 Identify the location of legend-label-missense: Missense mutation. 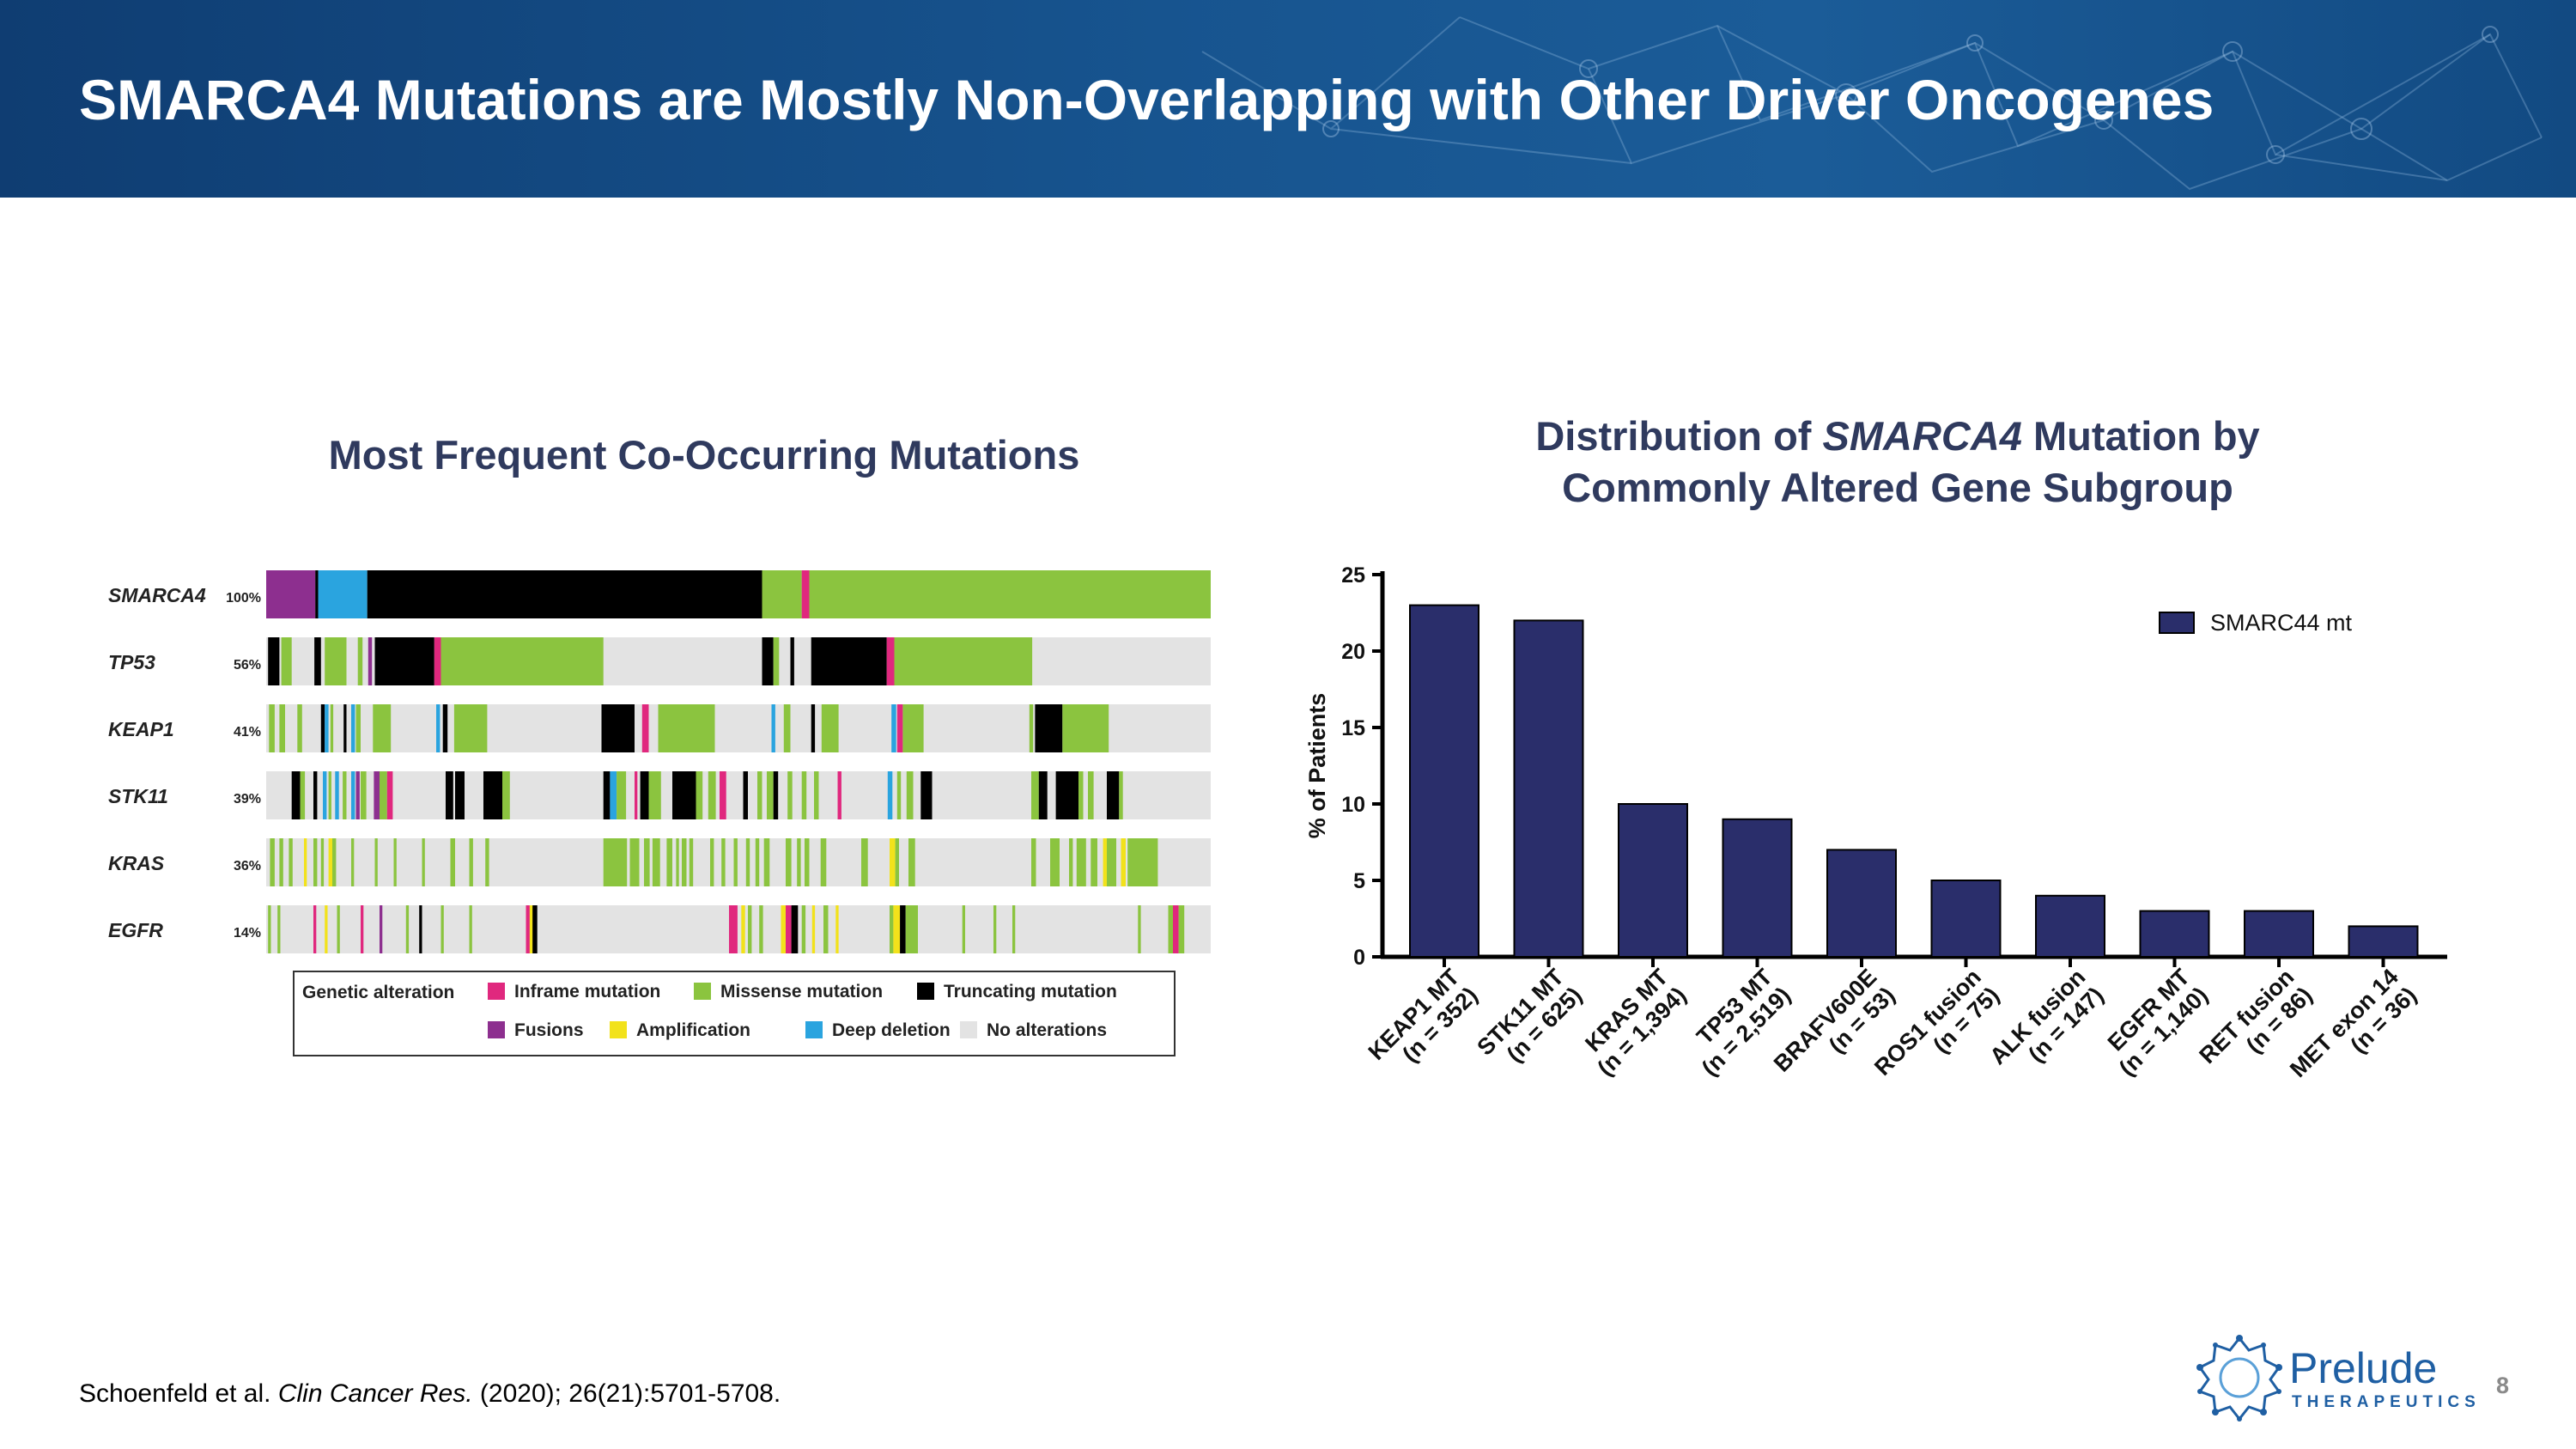
(801, 992).